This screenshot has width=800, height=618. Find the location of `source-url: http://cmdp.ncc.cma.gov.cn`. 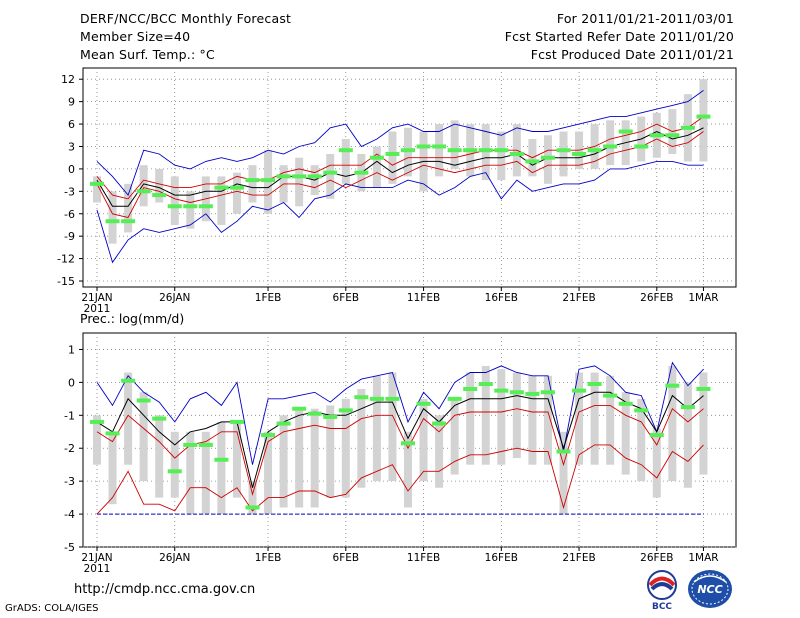

source-url: http://cmdp.ncc.cma.gov.cn is located at coordinates (165, 589).